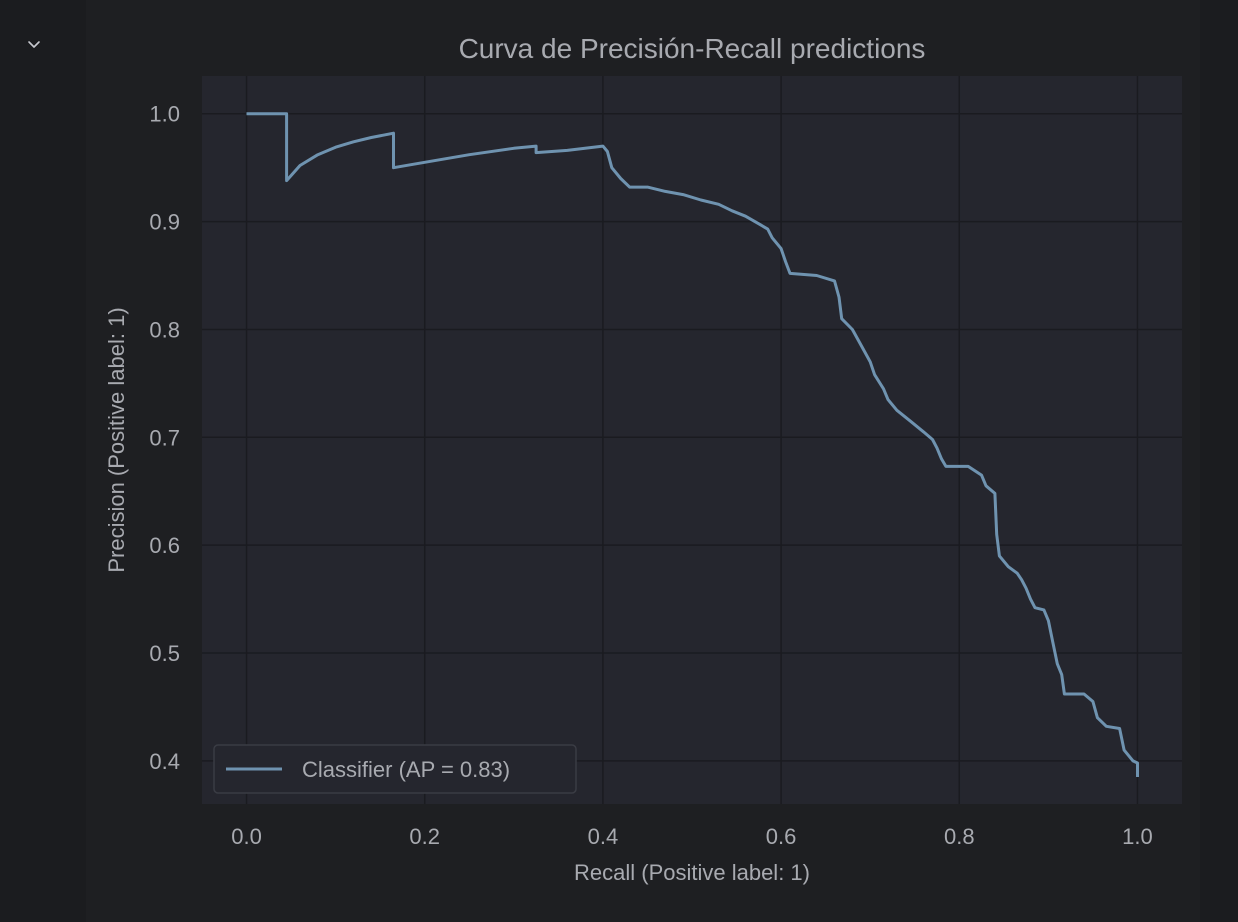  I want to click on chart-title: Curva de Precisión-Recall predictions, so click(692, 48).